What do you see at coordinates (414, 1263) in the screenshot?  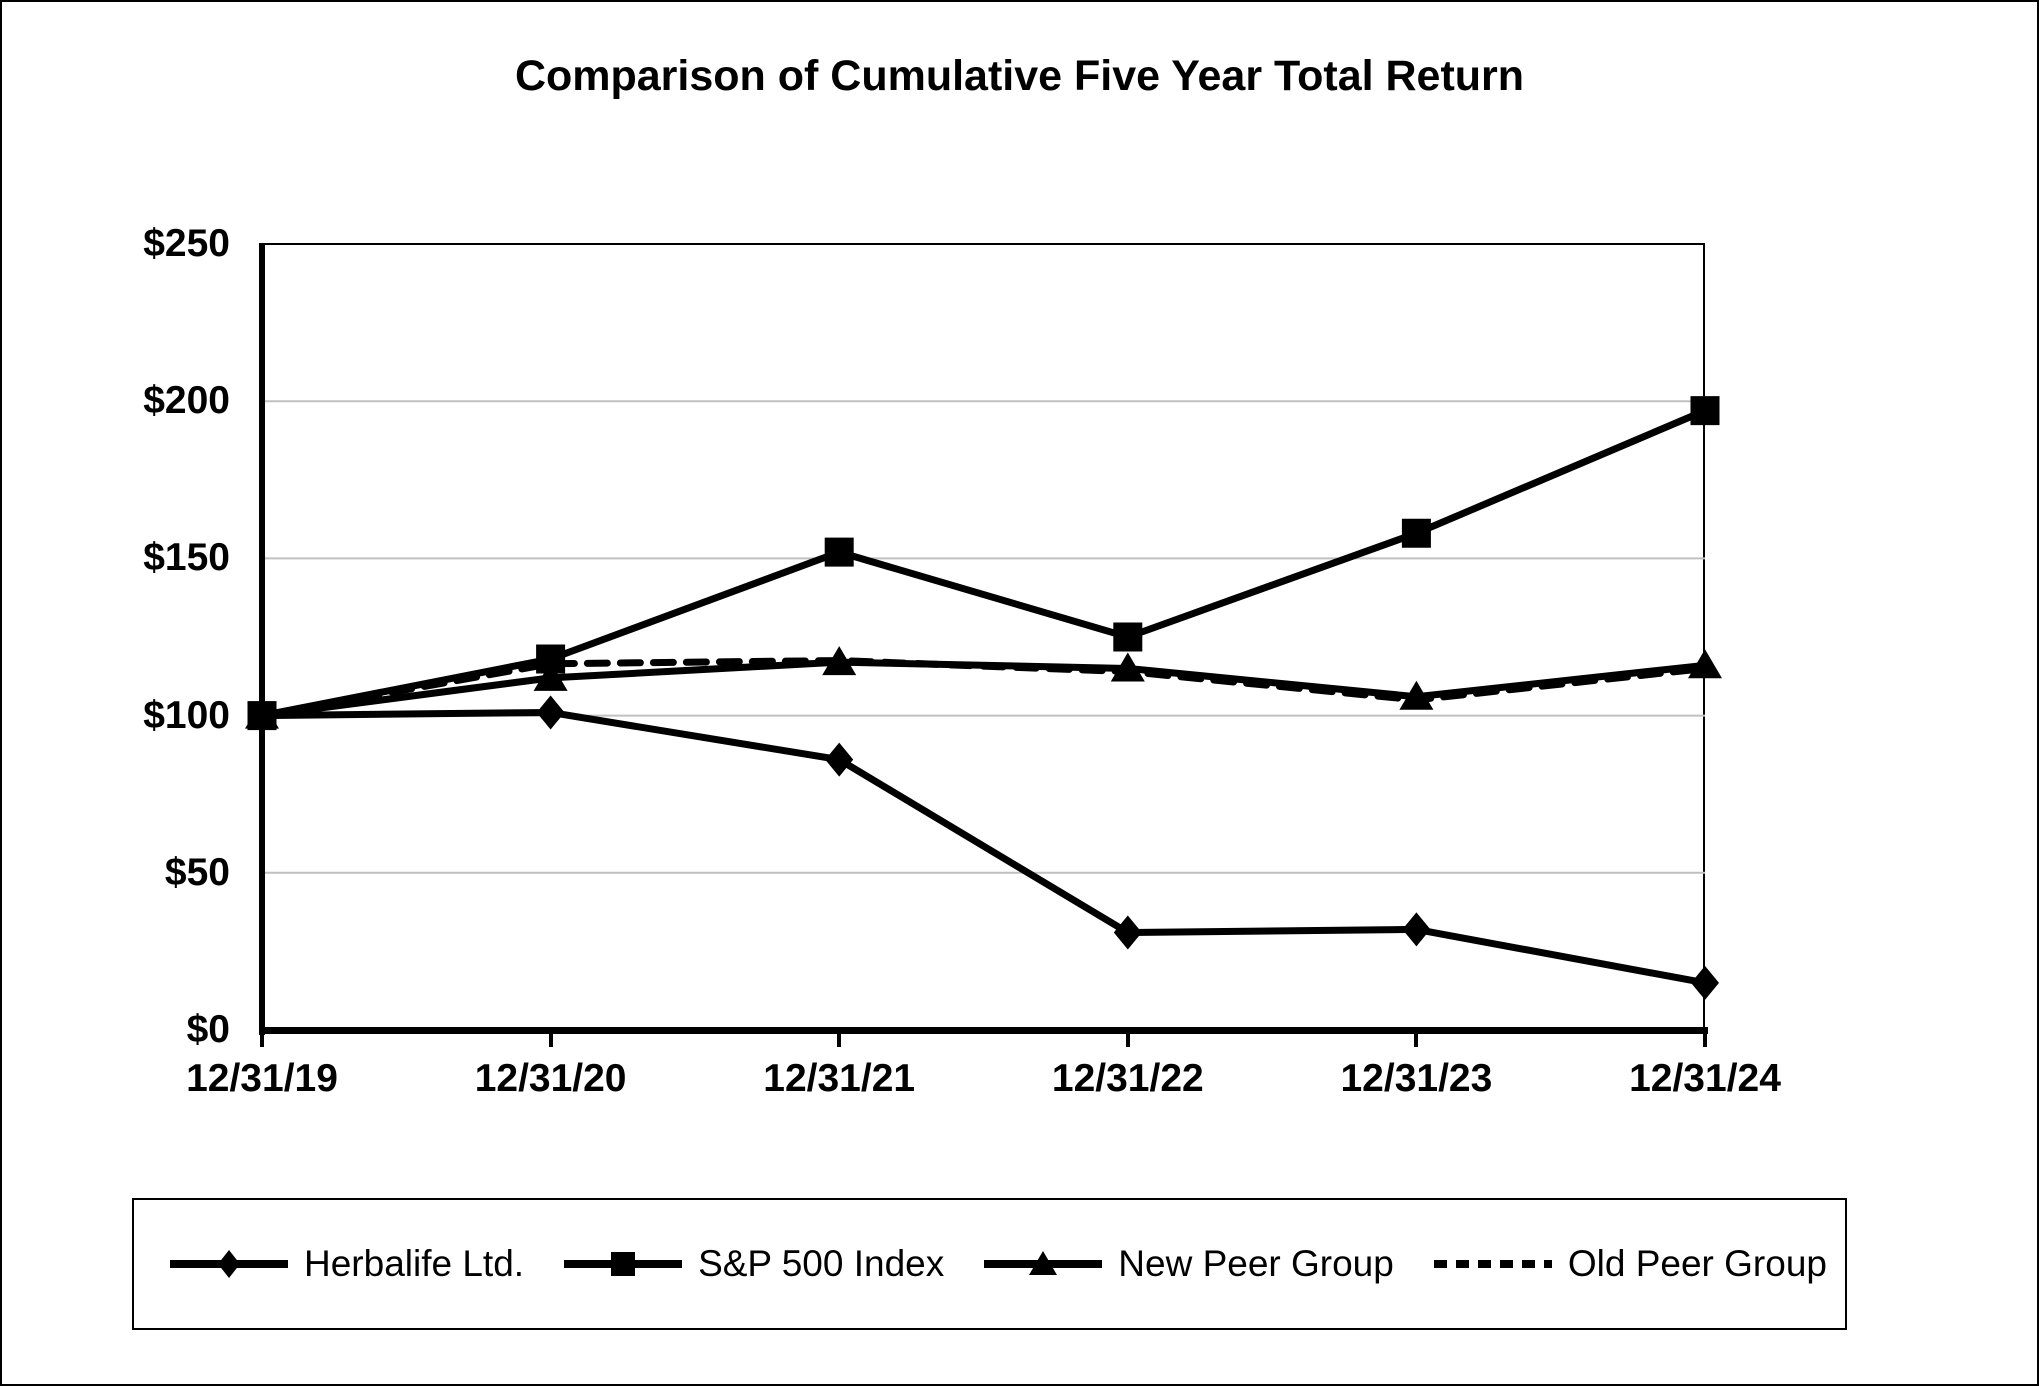 I see `legend-label: Herbalife Ltd.` at bounding box center [414, 1263].